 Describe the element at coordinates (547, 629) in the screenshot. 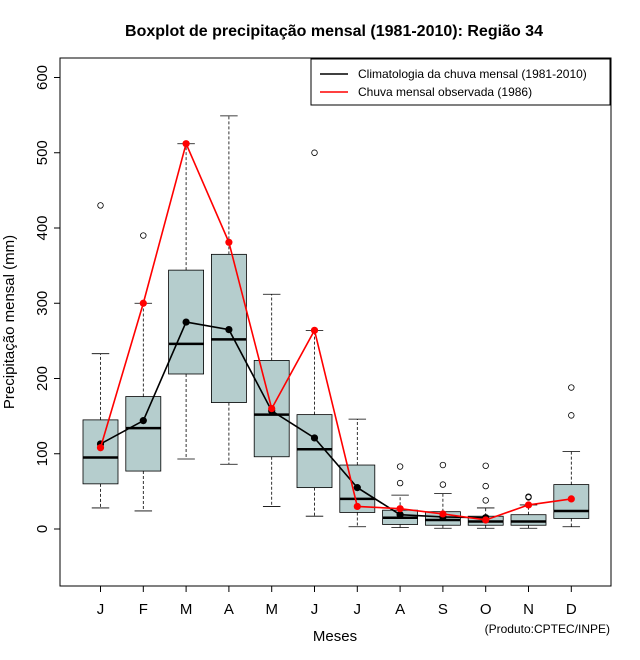

I see `credit-text: (Produto:CPTEC/INPE)` at that location.